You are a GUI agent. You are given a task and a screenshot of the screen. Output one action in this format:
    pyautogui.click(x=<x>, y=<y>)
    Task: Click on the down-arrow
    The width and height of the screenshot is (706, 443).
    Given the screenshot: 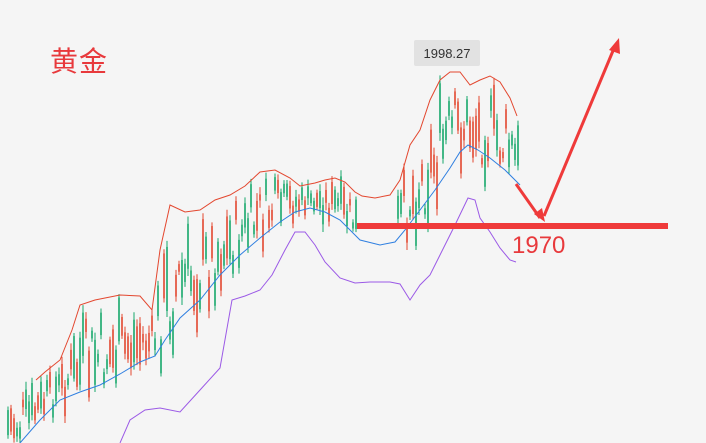 What is the action you would take?
    pyautogui.click(x=528, y=201)
    